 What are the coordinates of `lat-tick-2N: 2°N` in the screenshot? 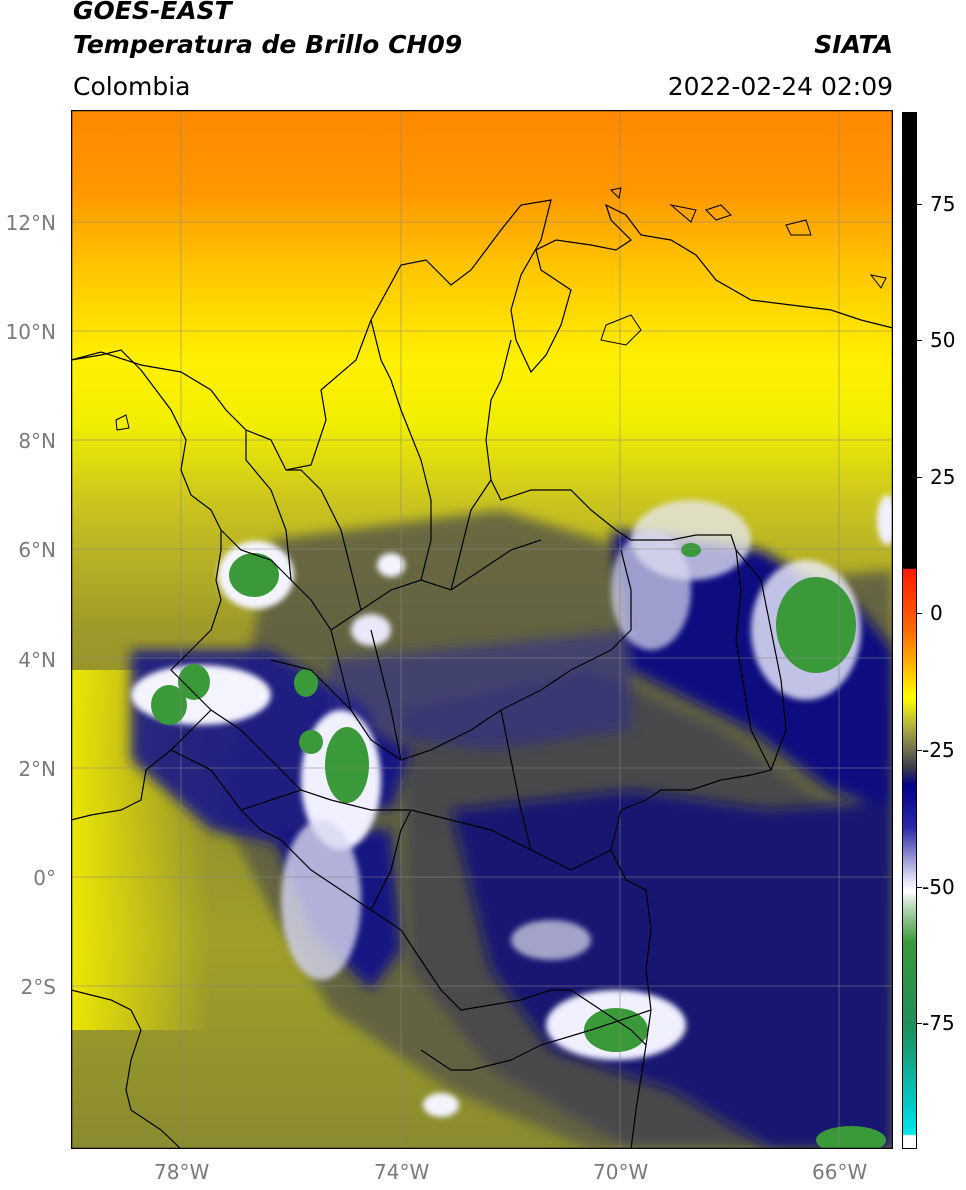 It's located at (37, 769).